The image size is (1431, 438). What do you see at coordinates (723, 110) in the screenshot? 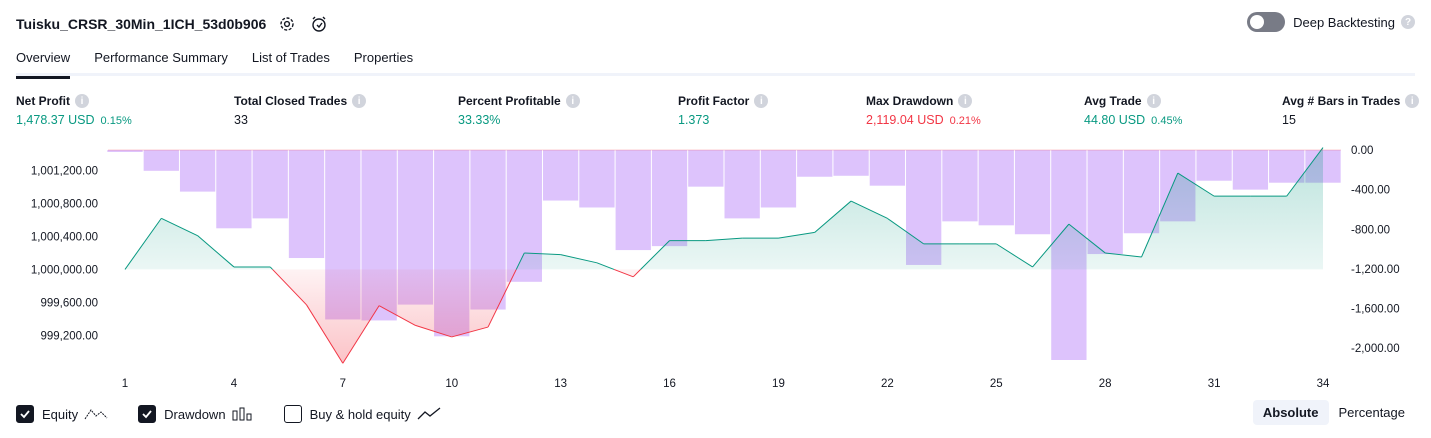
I see `metric-profit-factor: Profit Factor i 1.373` at bounding box center [723, 110].